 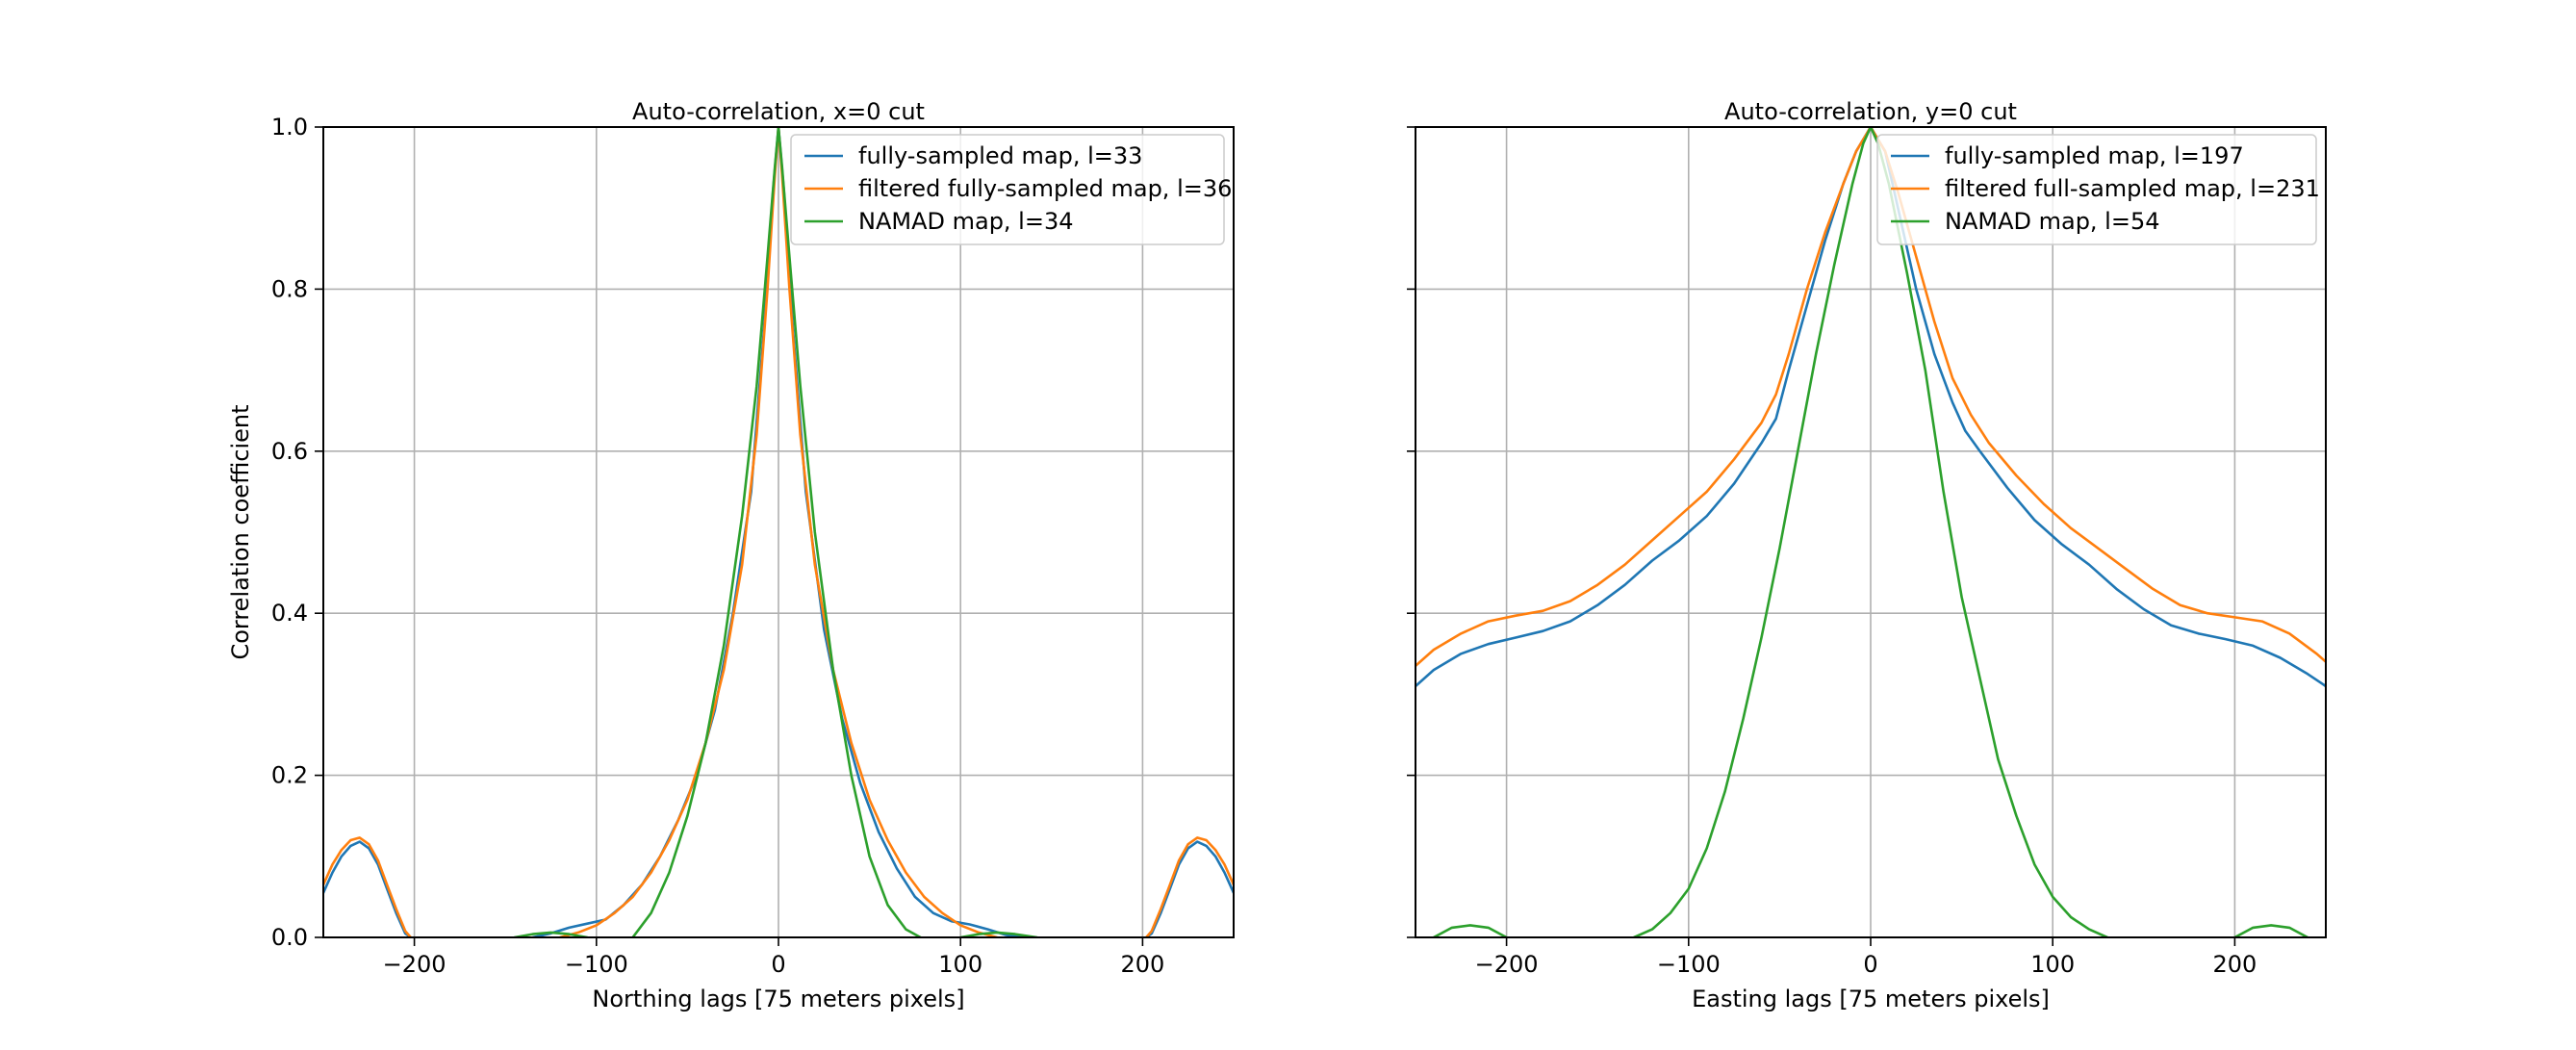 I want to click on y-tick-label: 0.8, so click(x=289, y=288).